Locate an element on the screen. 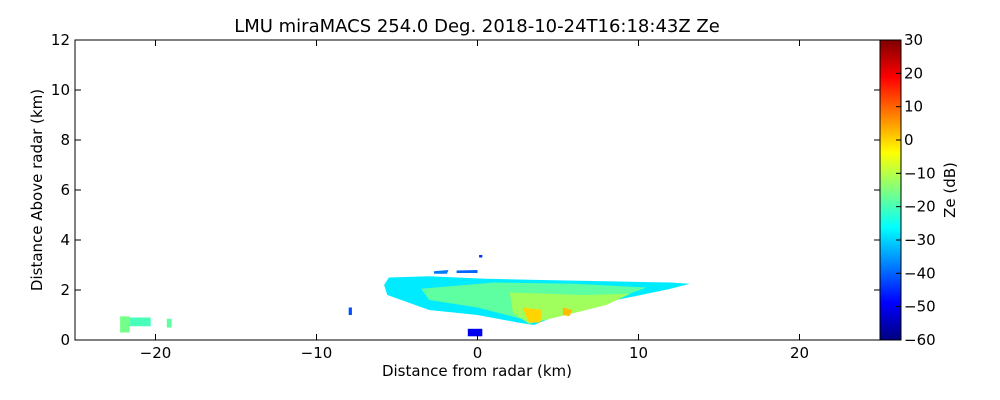 The height and width of the screenshot is (400, 1000). colorbar-tick-label: 30 is located at coordinates (913, 40).